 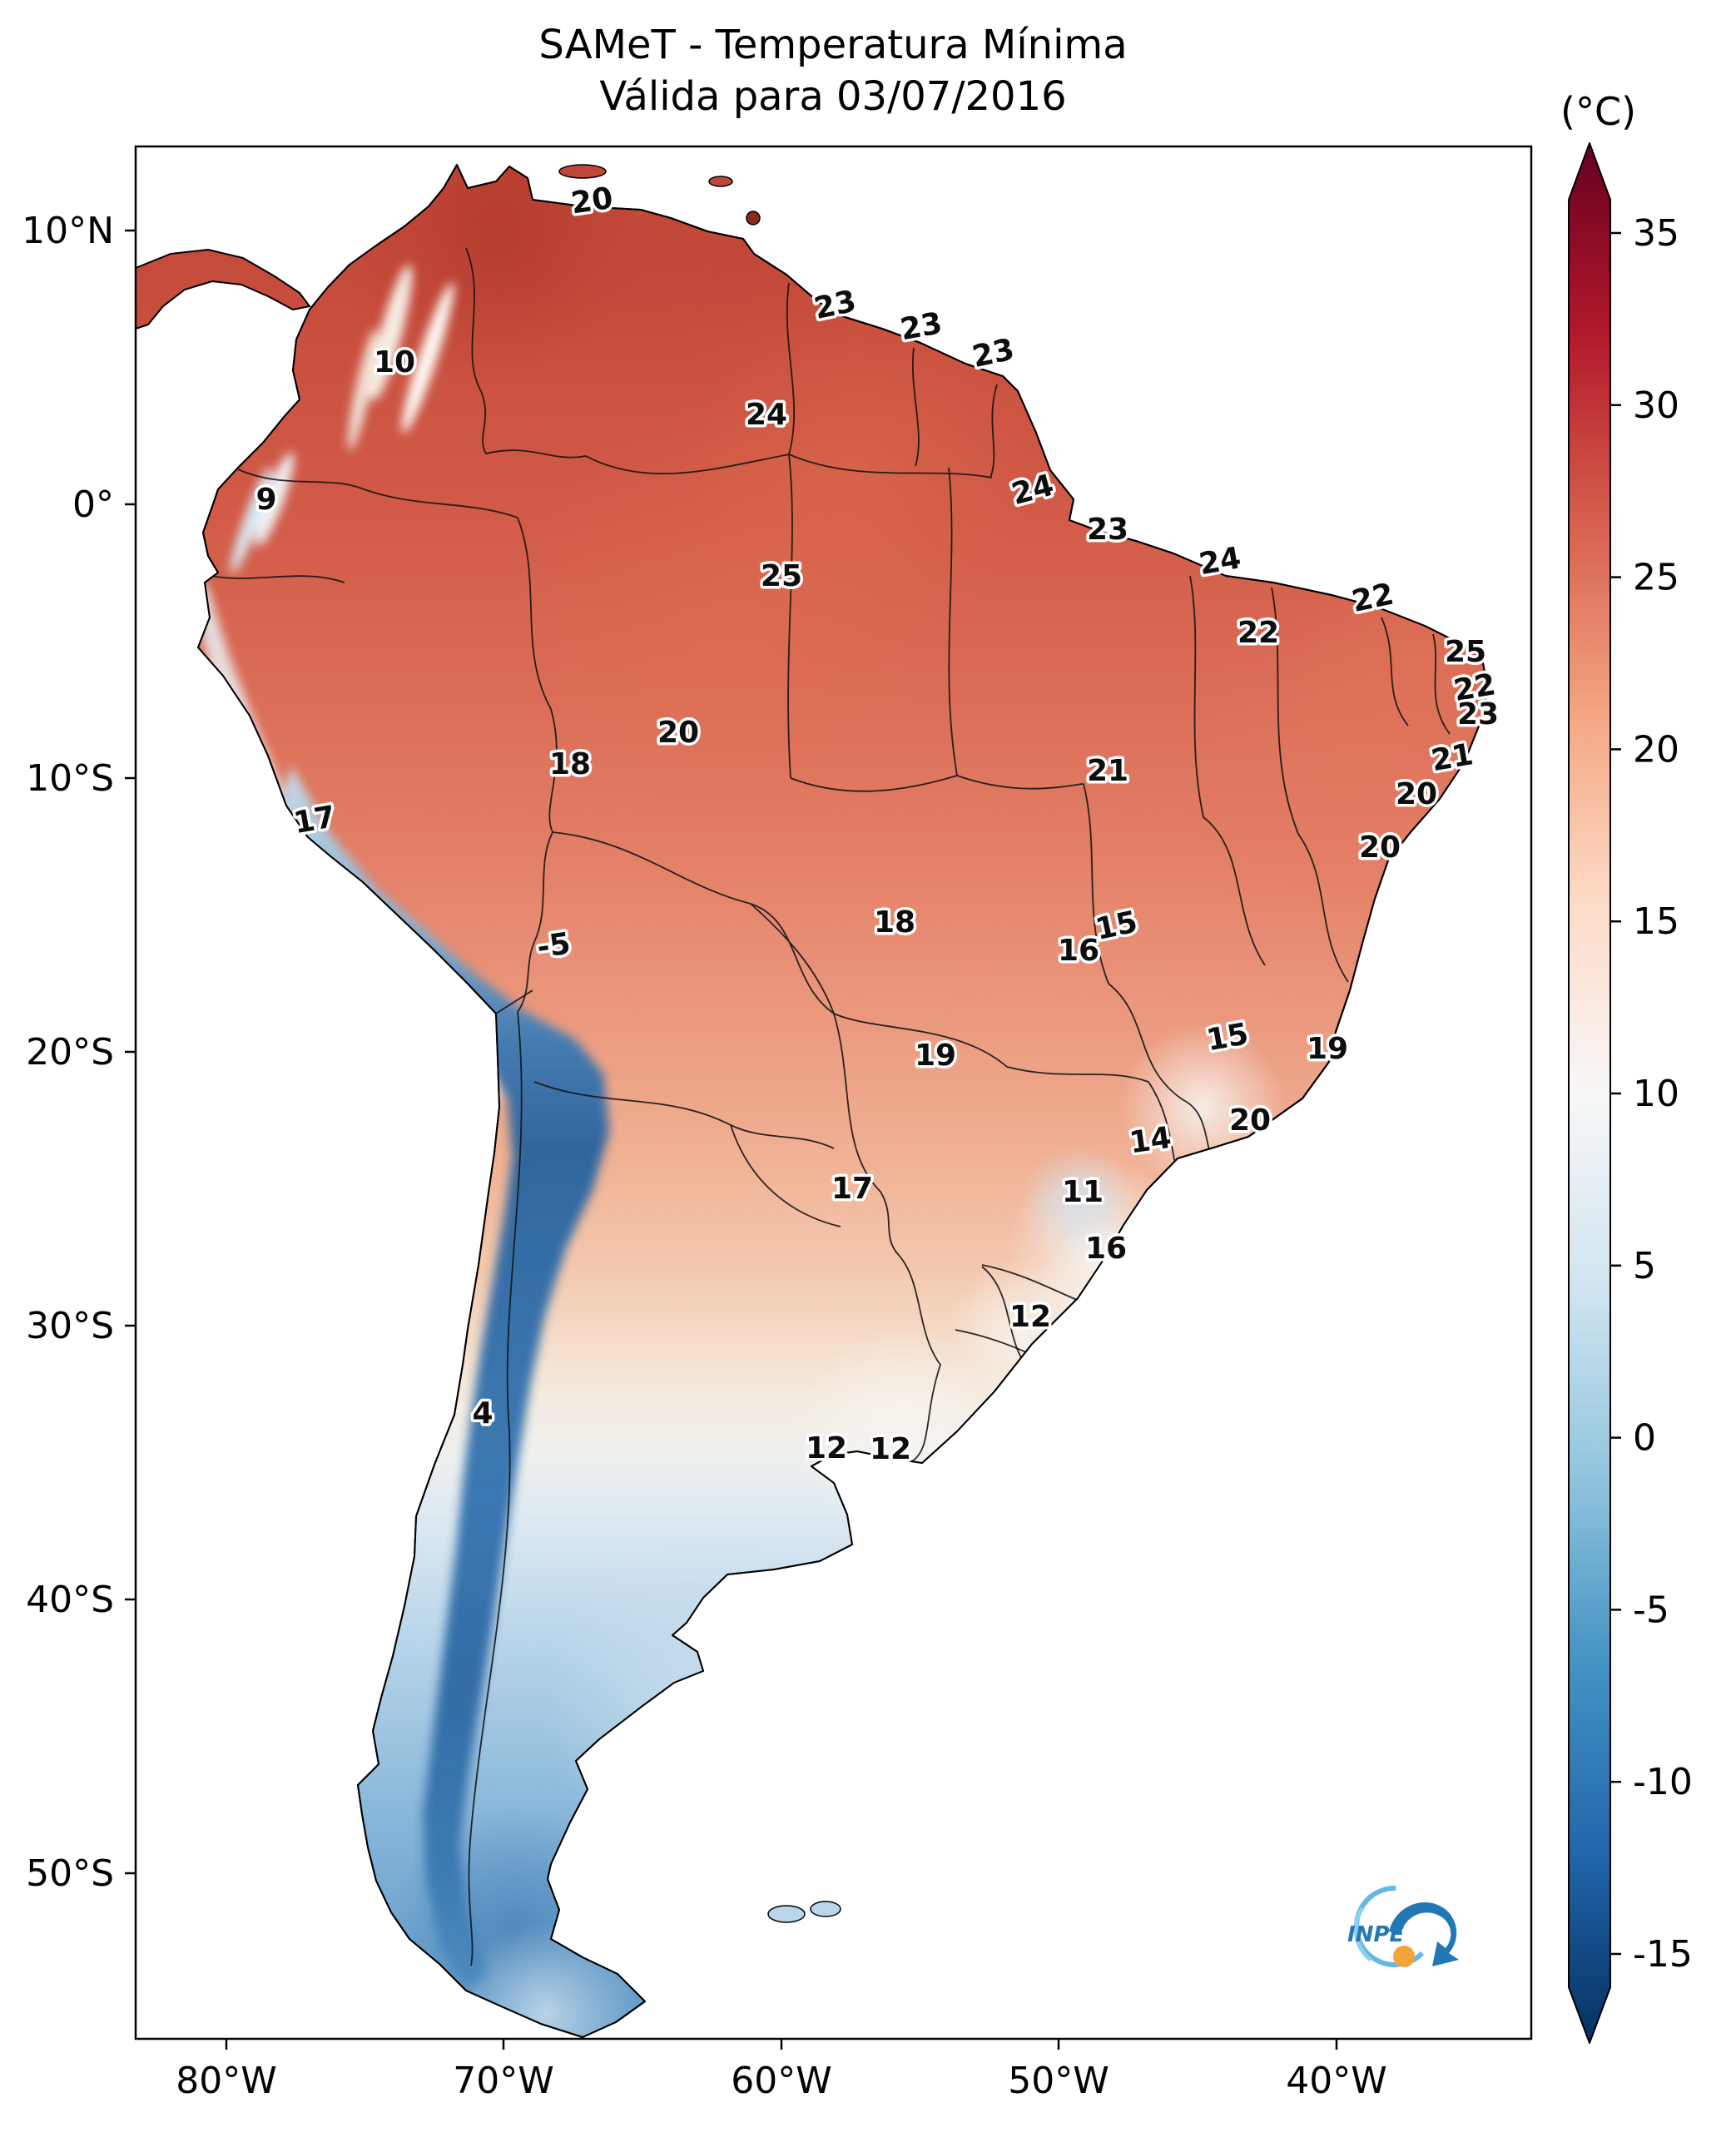 I want to click on colorbar-tick-label: -15, so click(x=1663, y=1954).